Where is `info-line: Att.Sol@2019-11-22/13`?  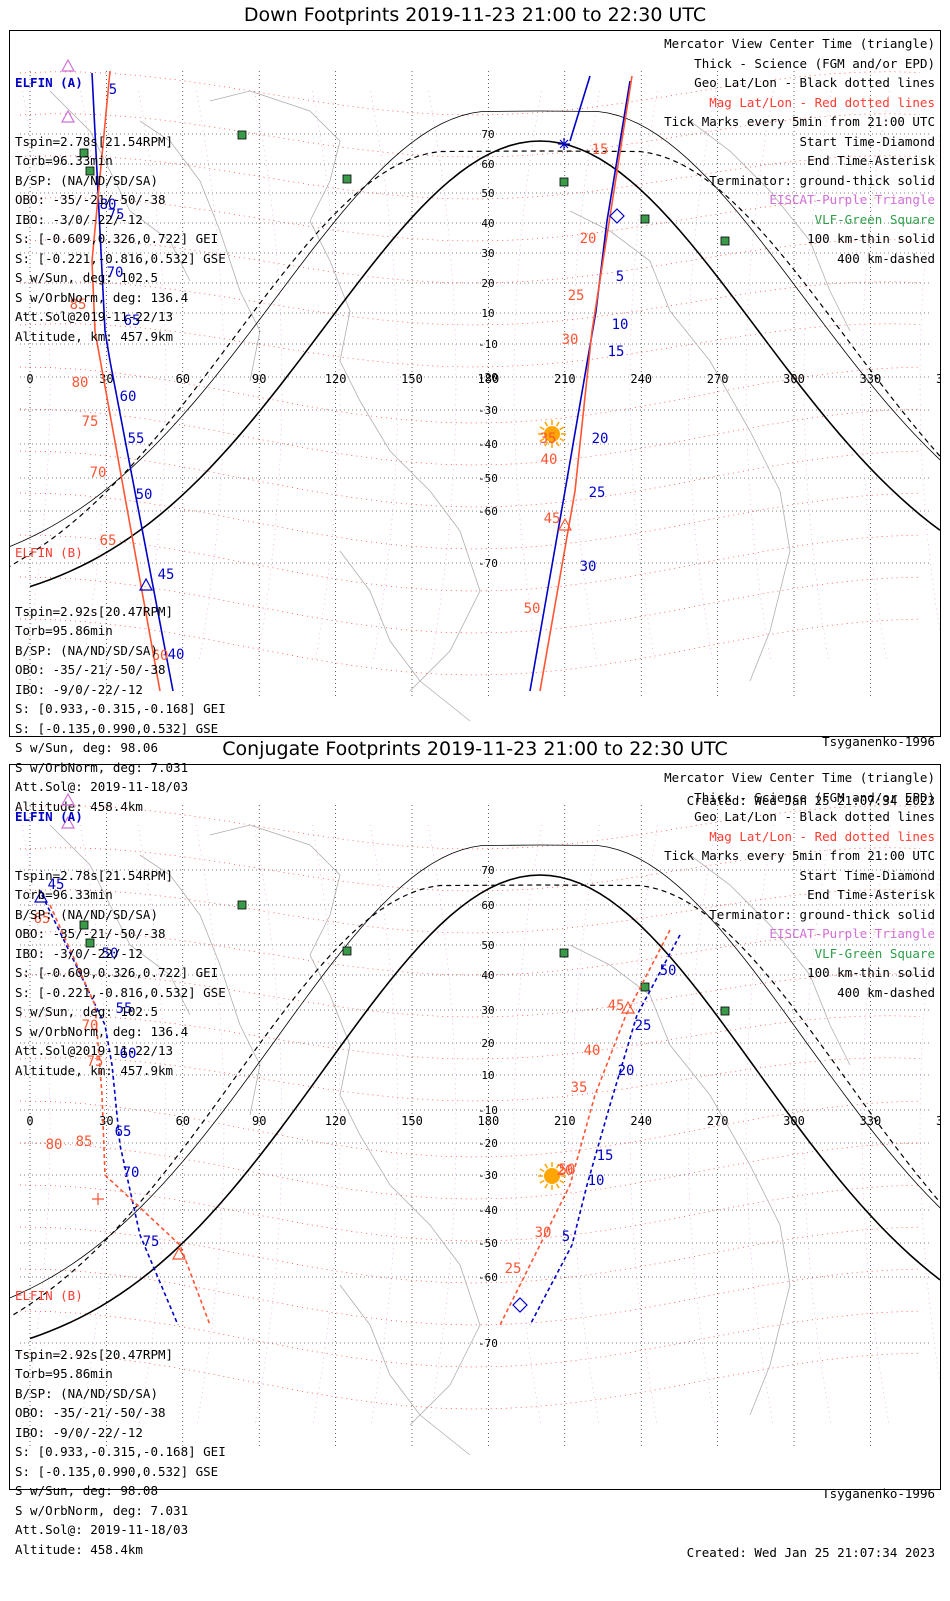 info-line: Att.Sol@2019-11-22/13 is located at coordinates (94, 316).